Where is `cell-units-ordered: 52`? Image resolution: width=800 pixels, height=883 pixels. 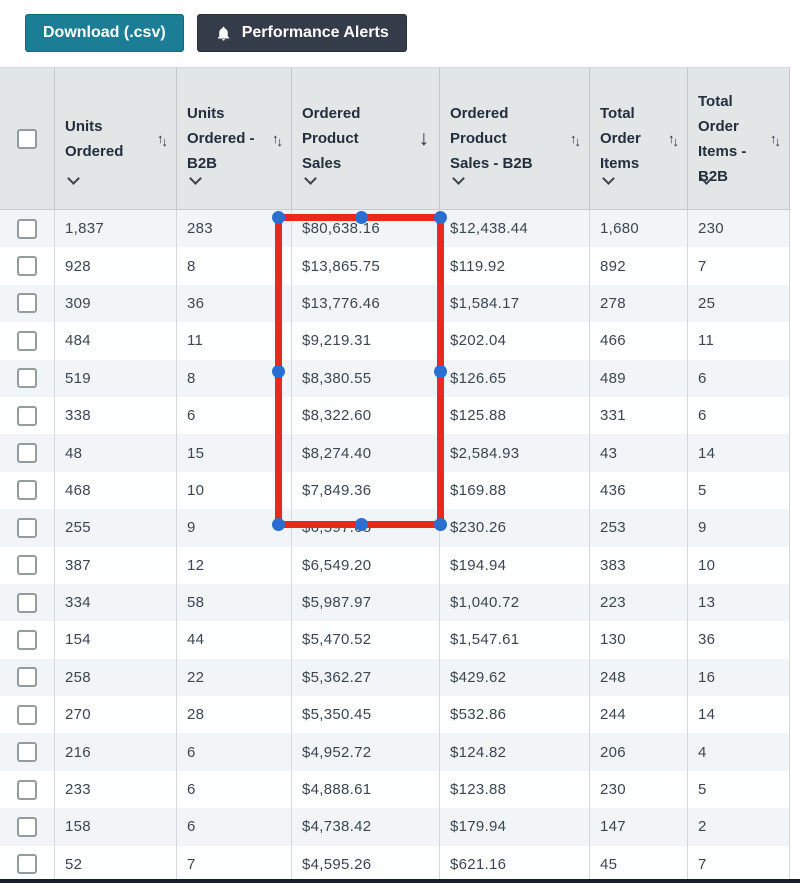 cell-units-ordered: 52 is located at coordinates (116, 864).